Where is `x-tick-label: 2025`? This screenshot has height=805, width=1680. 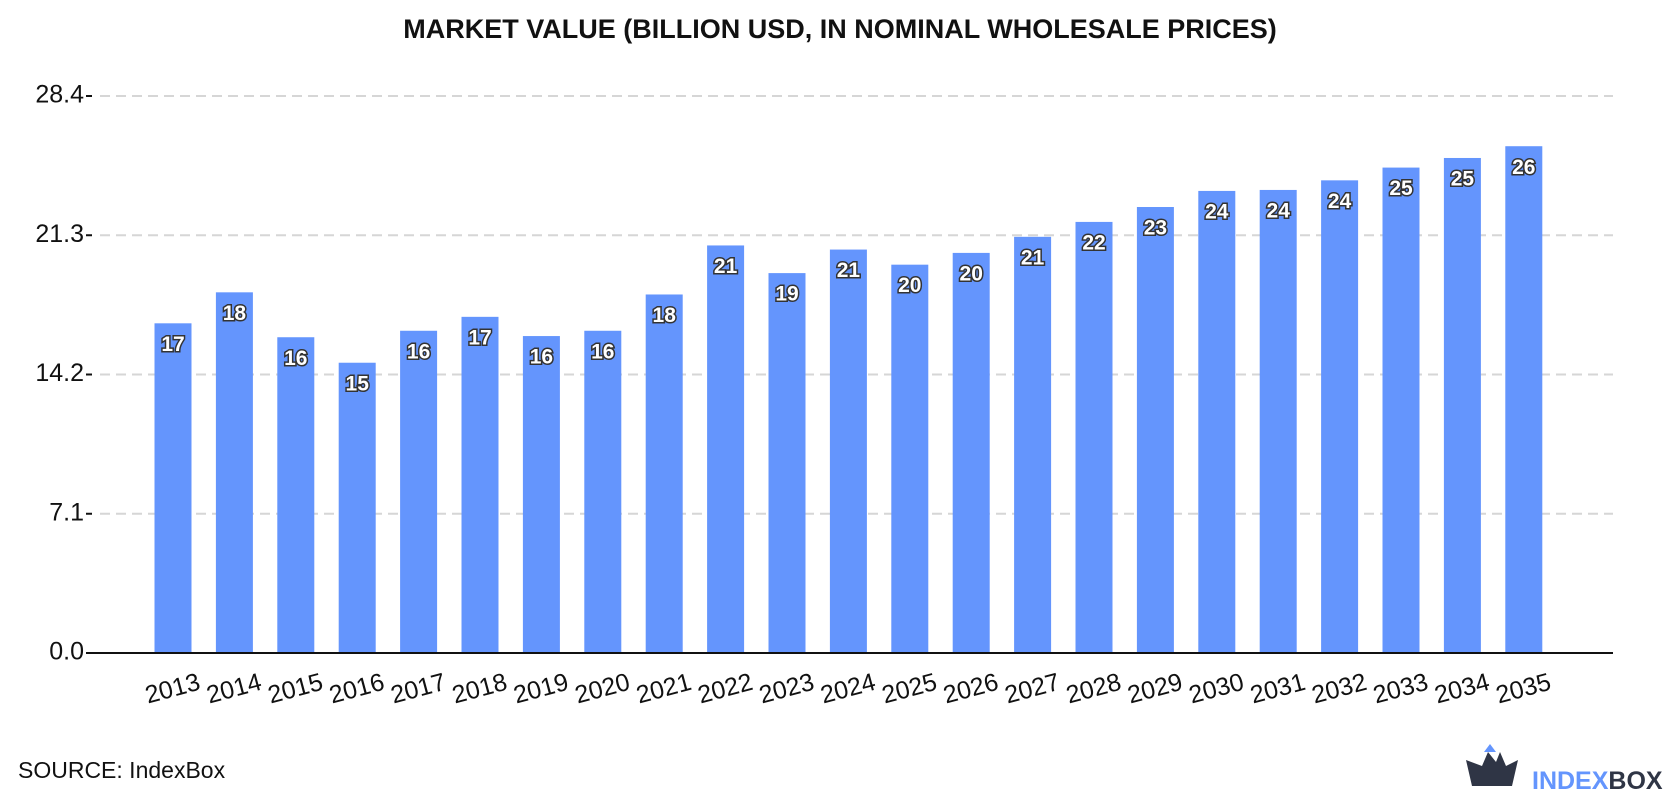 x-tick-label: 2025 is located at coordinates (909, 688).